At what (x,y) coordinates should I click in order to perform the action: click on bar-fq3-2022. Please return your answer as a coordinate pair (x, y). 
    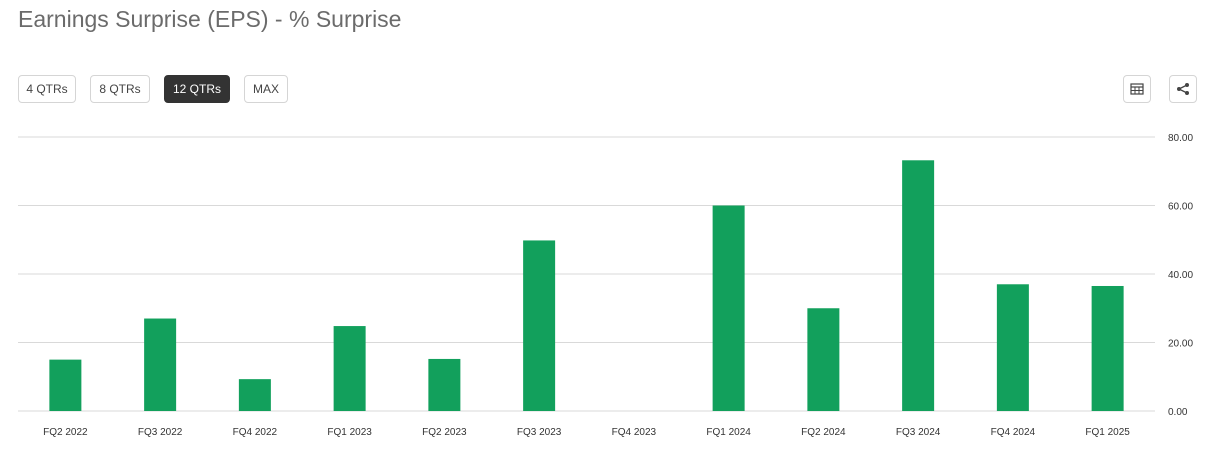
    Looking at the image, I should click on (160, 364).